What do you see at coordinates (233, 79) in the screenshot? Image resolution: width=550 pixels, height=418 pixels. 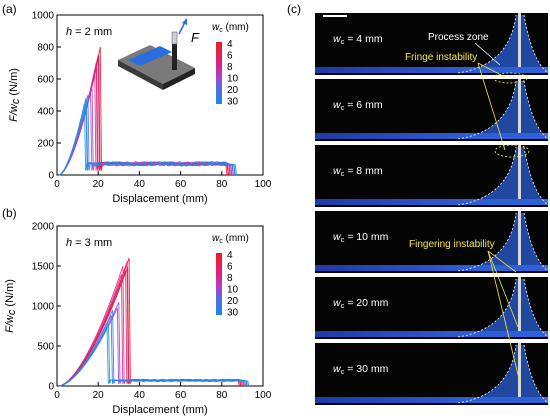 I see `legend-label: 10` at bounding box center [233, 79].